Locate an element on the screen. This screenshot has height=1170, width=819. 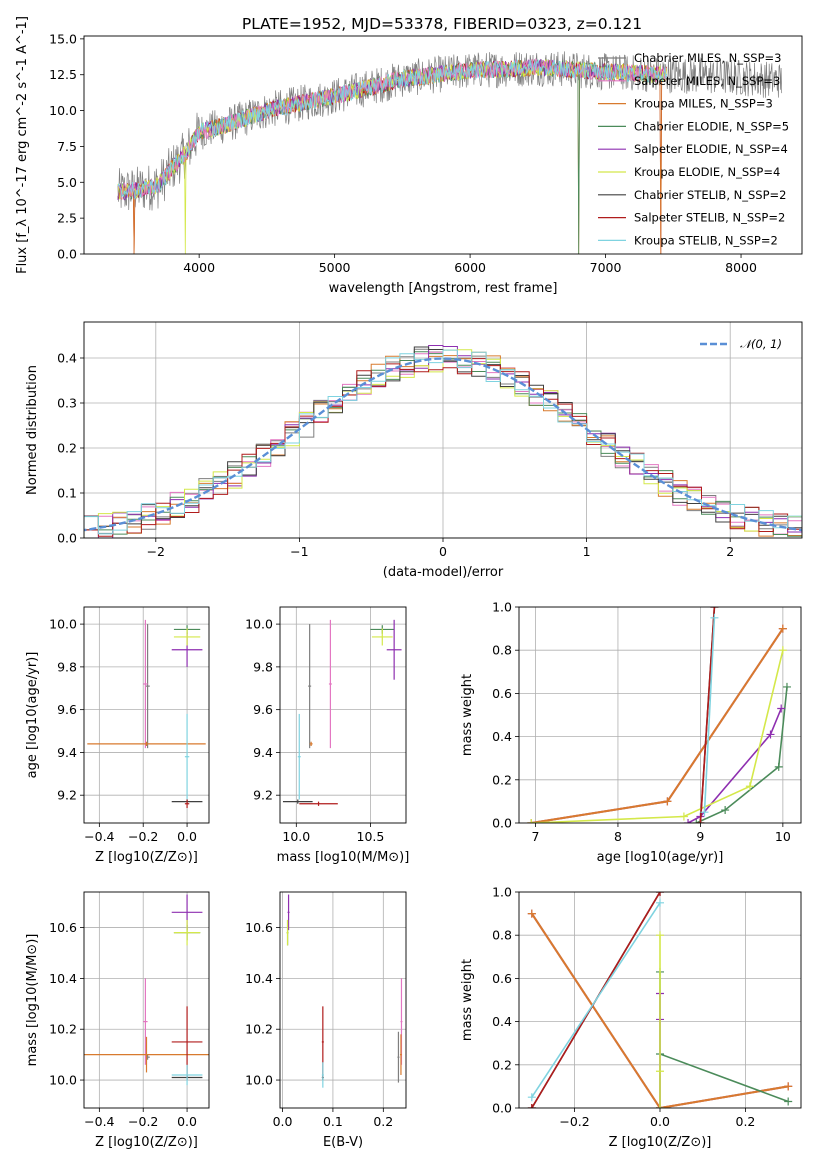
spectrum-plot-area is located at coordinates (450, 152).